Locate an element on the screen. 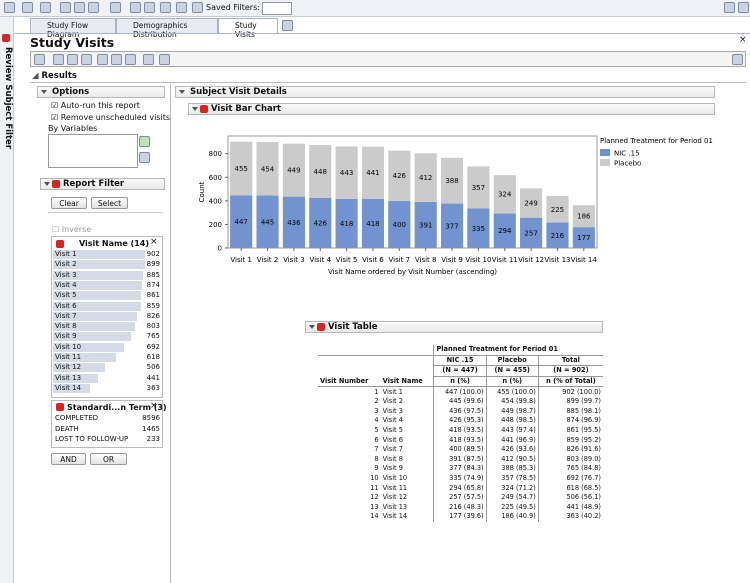  or-button: OR is located at coordinates (108, 459).